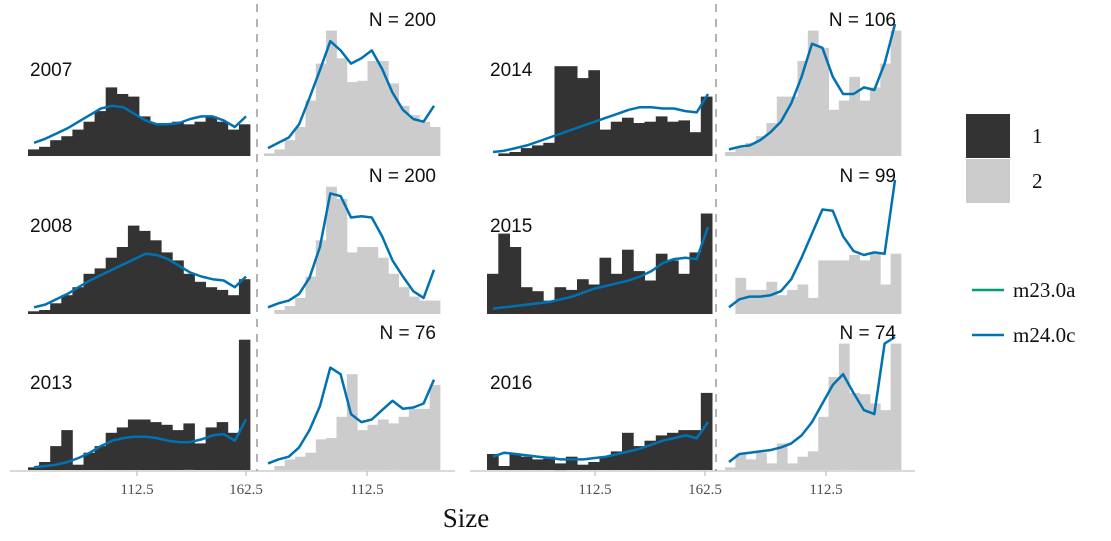  Describe the element at coordinates (51, 226) in the screenshot. I see `year-label: 2008` at that location.